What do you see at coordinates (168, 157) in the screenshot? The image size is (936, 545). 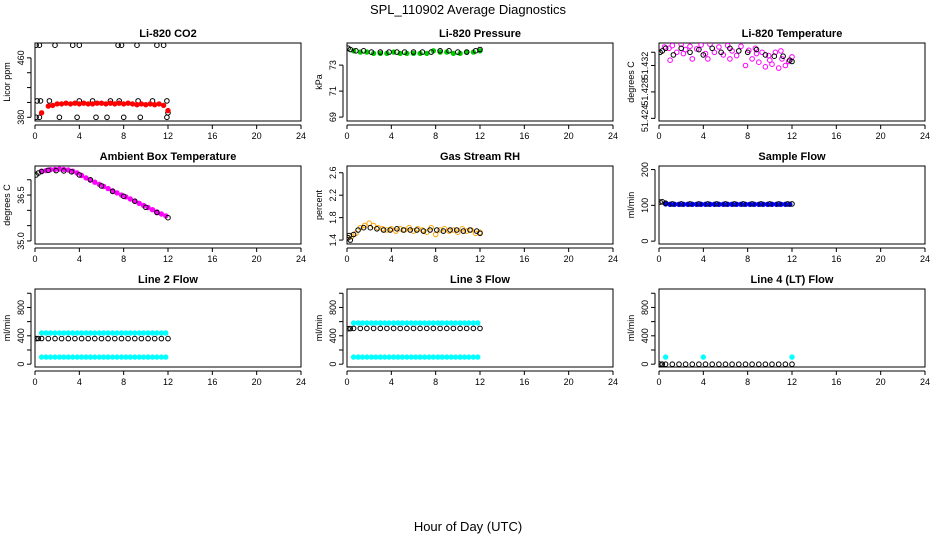 I see `panel-title: Ambient Box Temperature` at bounding box center [168, 157].